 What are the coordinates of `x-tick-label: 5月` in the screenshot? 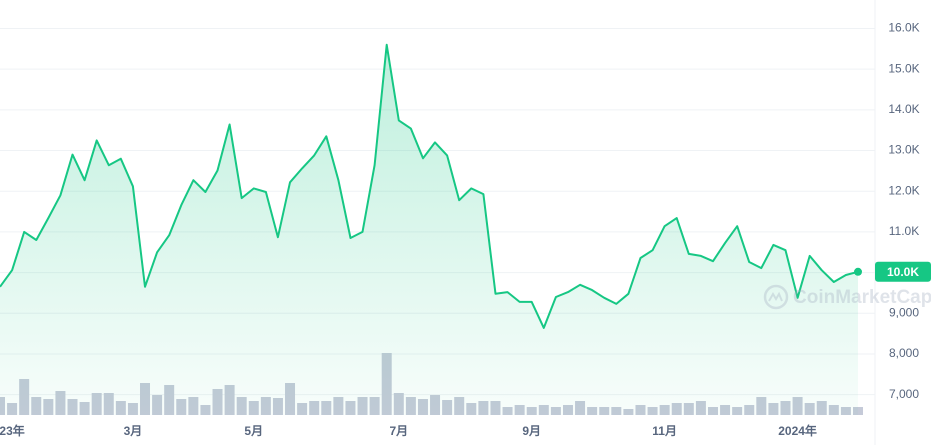 It's located at (253, 431).